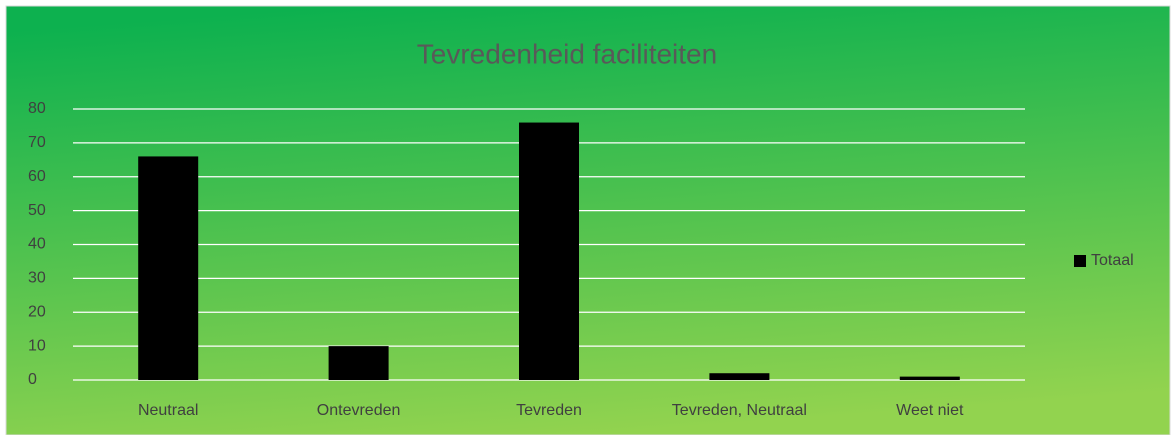 The height and width of the screenshot is (435, 1174). Describe the element at coordinates (37, 142) in the screenshot. I see `y-tick-label: 70` at that location.